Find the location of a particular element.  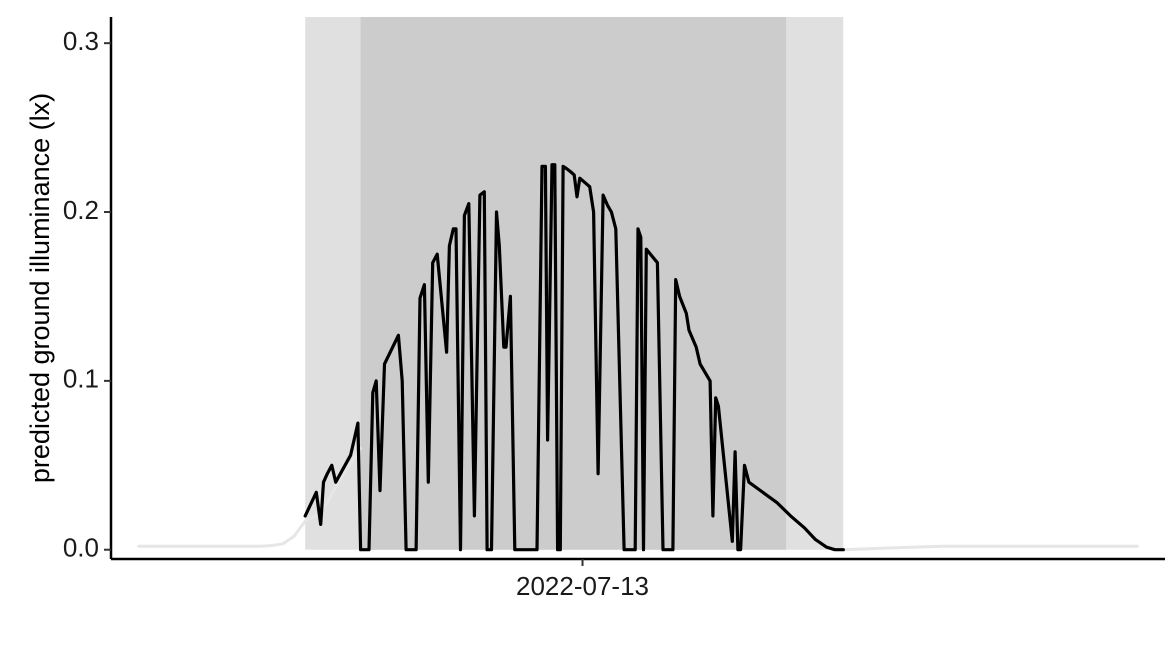

x-tick-label: 2022-07-13 is located at coordinates (582, 586).